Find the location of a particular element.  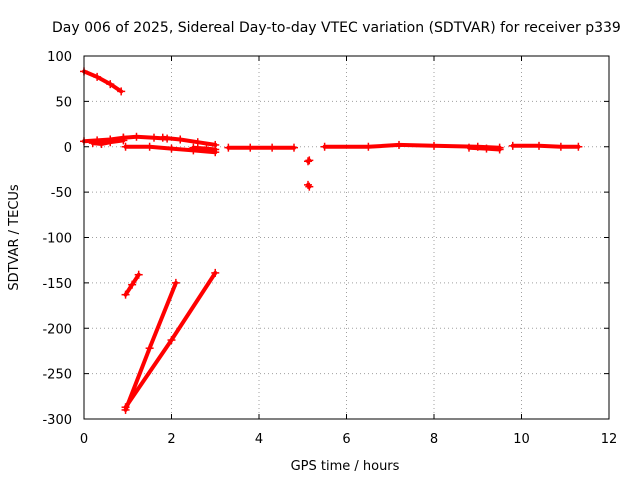

x-tick-label: 0 is located at coordinates (84, 439).